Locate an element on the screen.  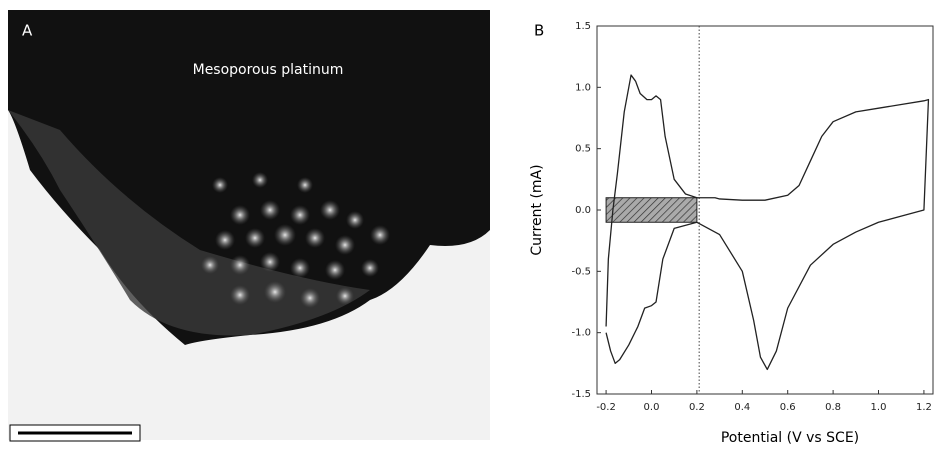
x-tick-label: 0.6 is located at coordinates (788, 407).